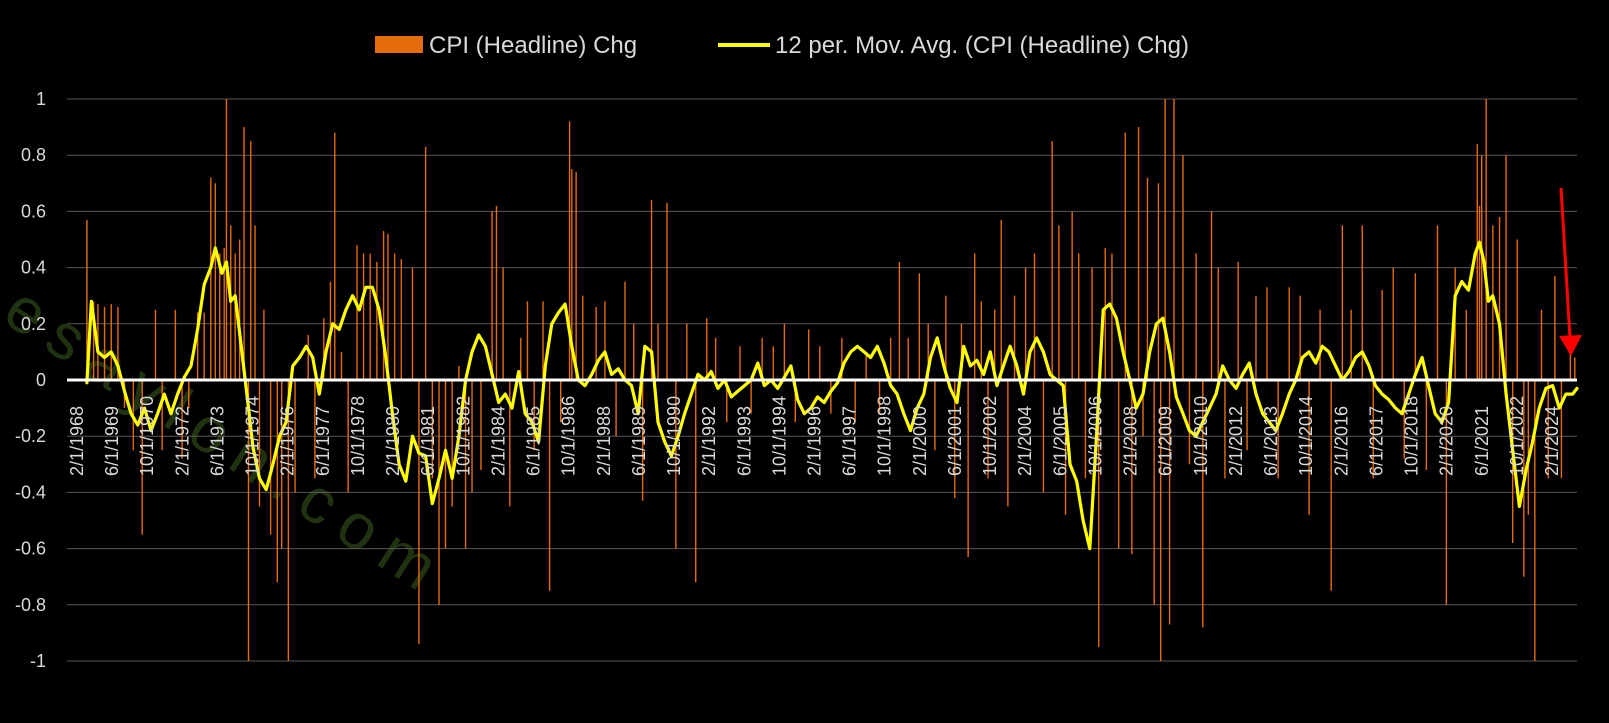  What do you see at coordinates (885, 436) in the screenshot?
I see `x-tick-label: 10/1/1998` at bounding box center [885, 436].